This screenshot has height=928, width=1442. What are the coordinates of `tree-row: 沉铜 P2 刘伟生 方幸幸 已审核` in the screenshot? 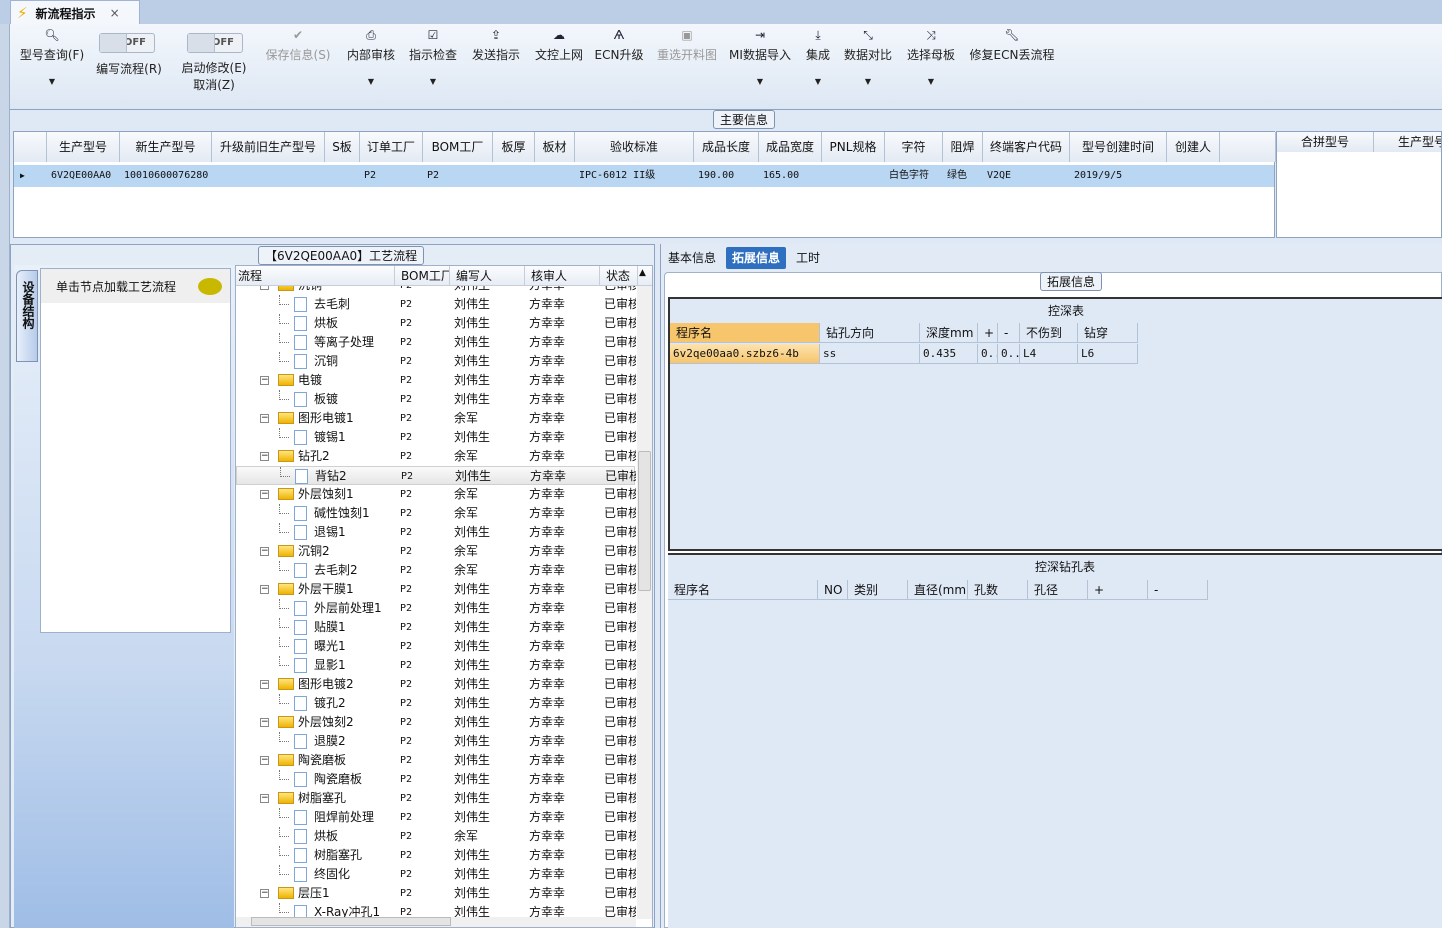 It's located at (436, 361).